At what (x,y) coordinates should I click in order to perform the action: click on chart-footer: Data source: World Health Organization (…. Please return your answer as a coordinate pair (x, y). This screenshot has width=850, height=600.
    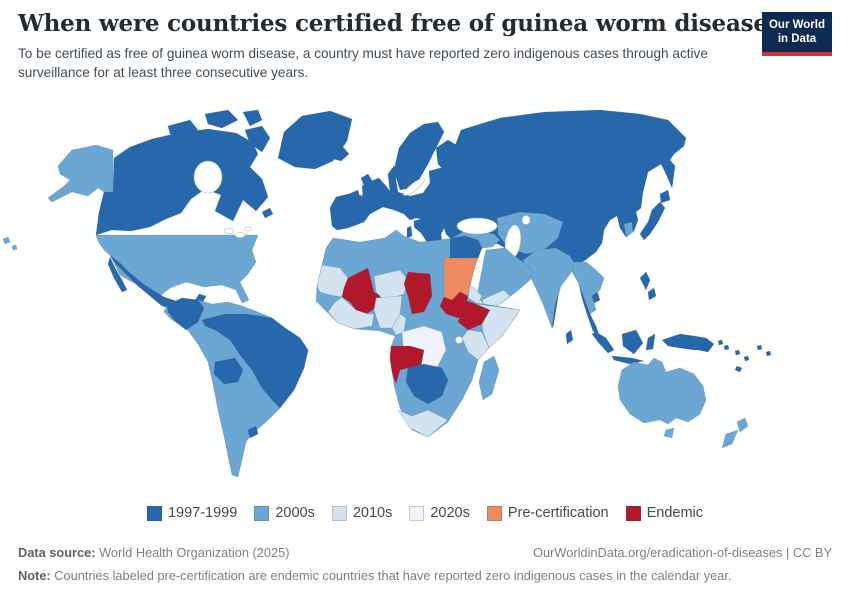
    Looking at the image, I should click on (425, 564).